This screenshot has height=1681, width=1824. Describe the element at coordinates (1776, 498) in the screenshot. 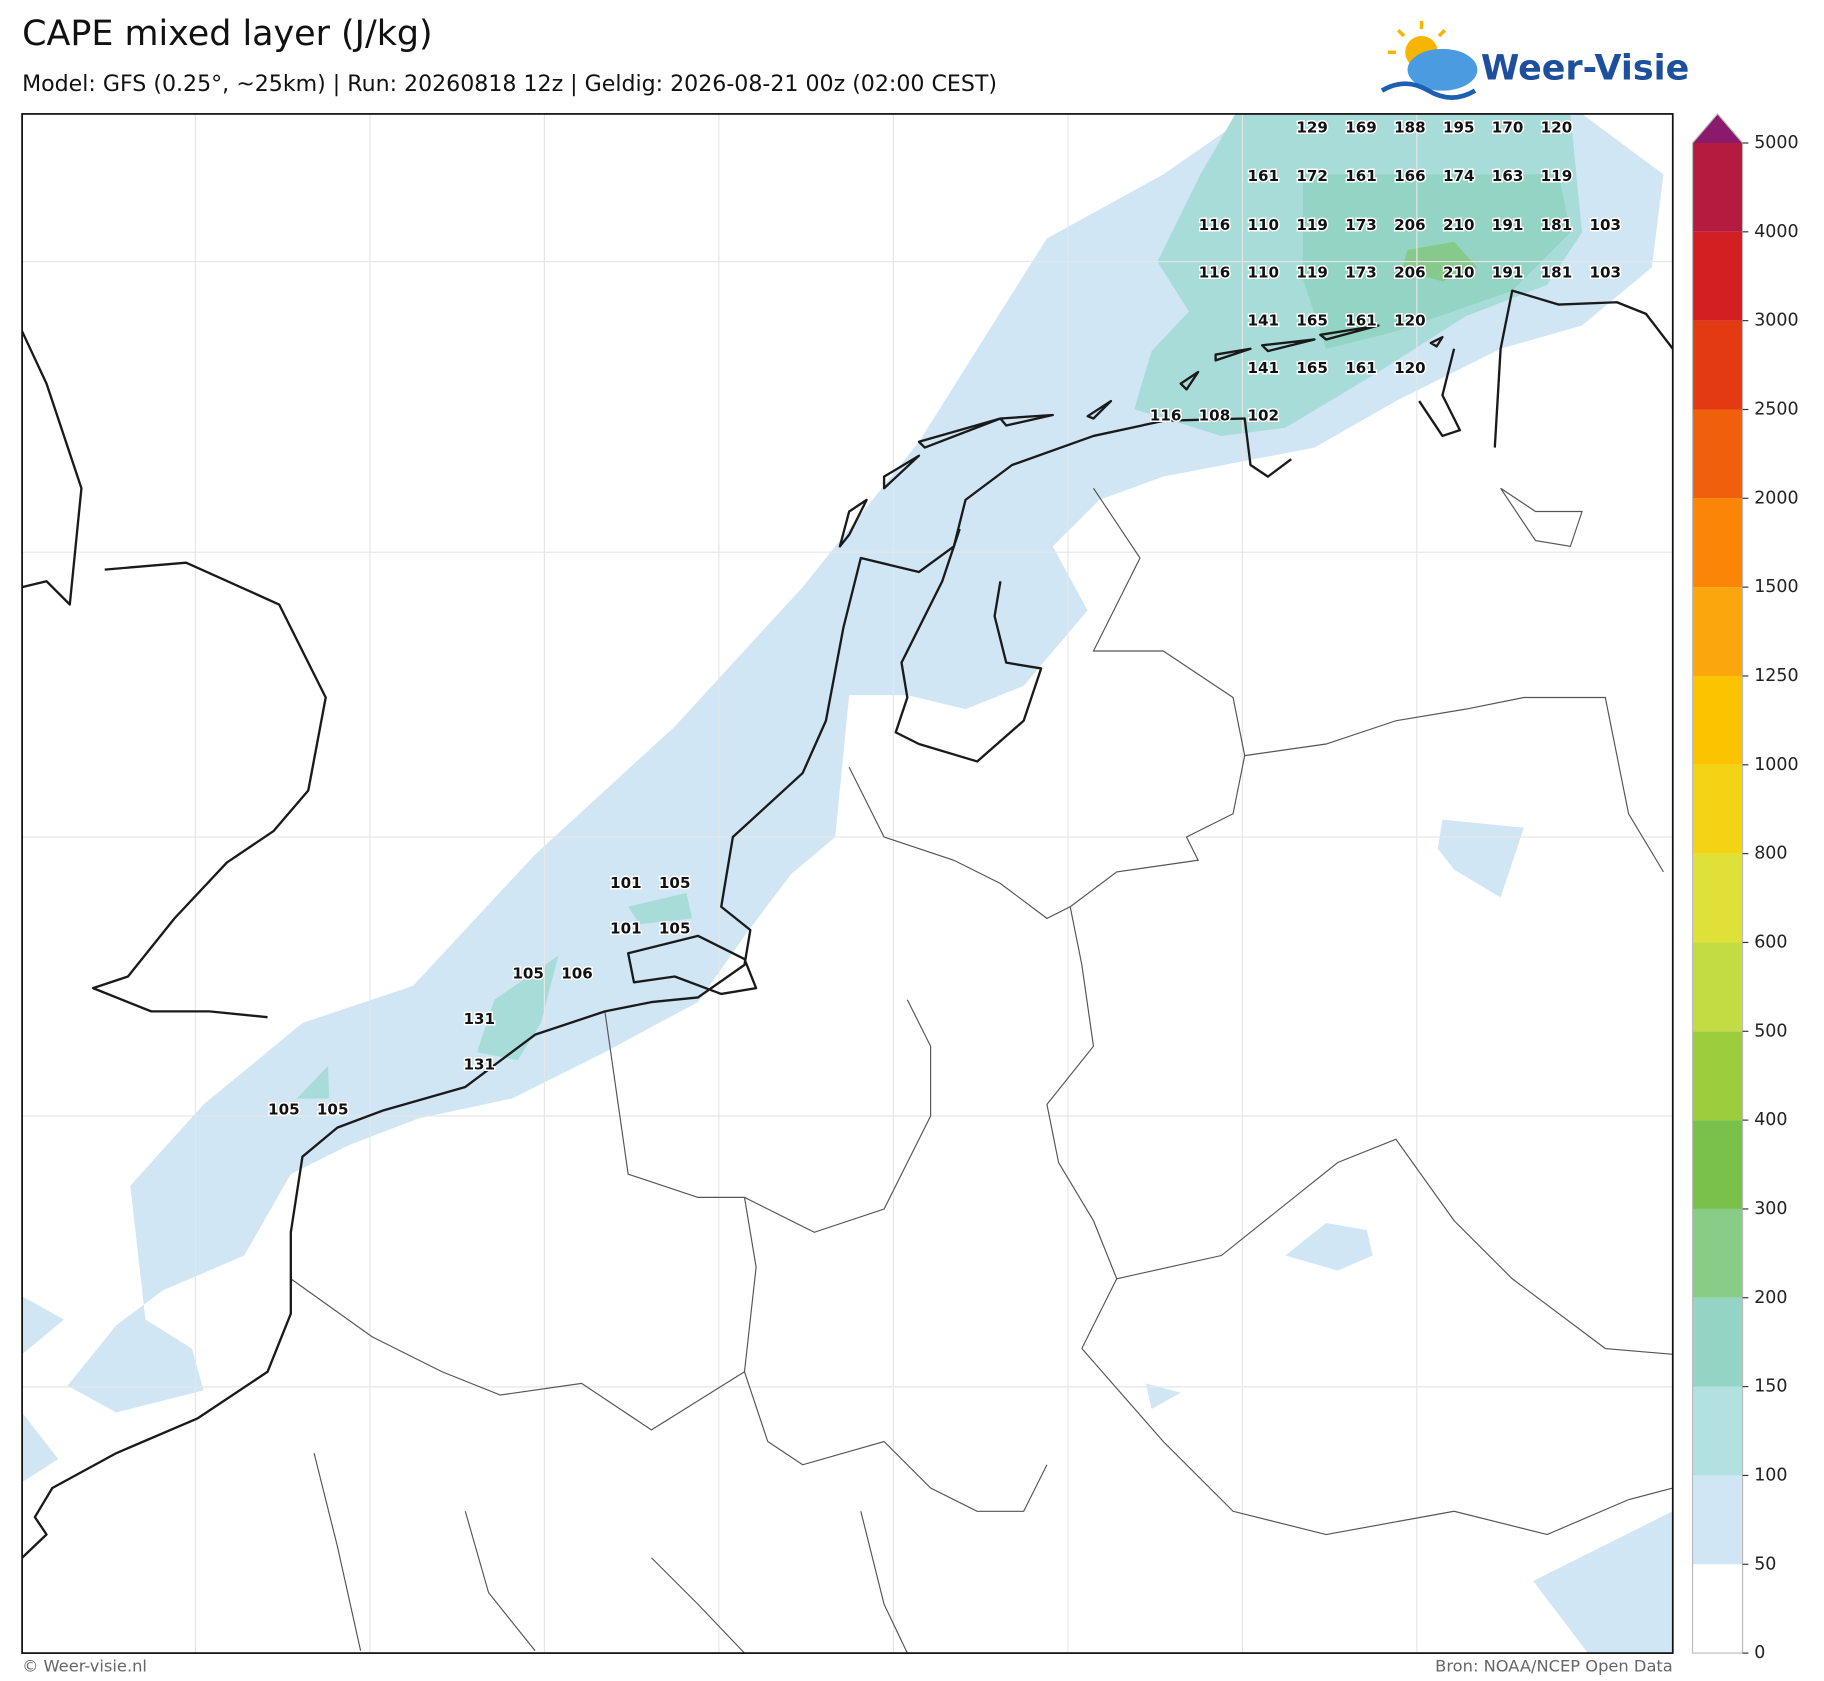

I see `colorbar-tick-label: 2000` at that location.